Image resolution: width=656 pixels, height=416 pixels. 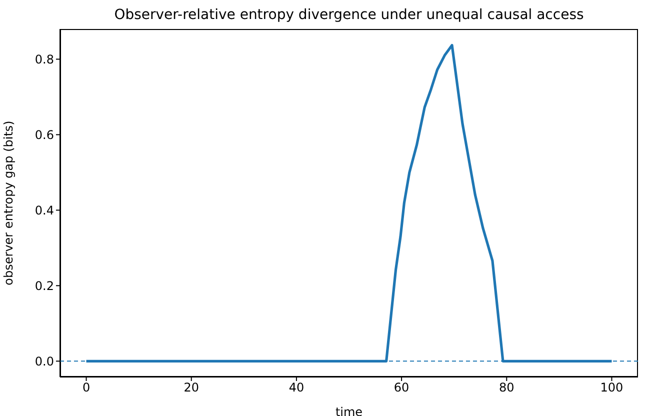 What do you see at coordinates (349, 410) in the screenshot?
I see `x-axis-title: time` at bounding box center [349, 410].